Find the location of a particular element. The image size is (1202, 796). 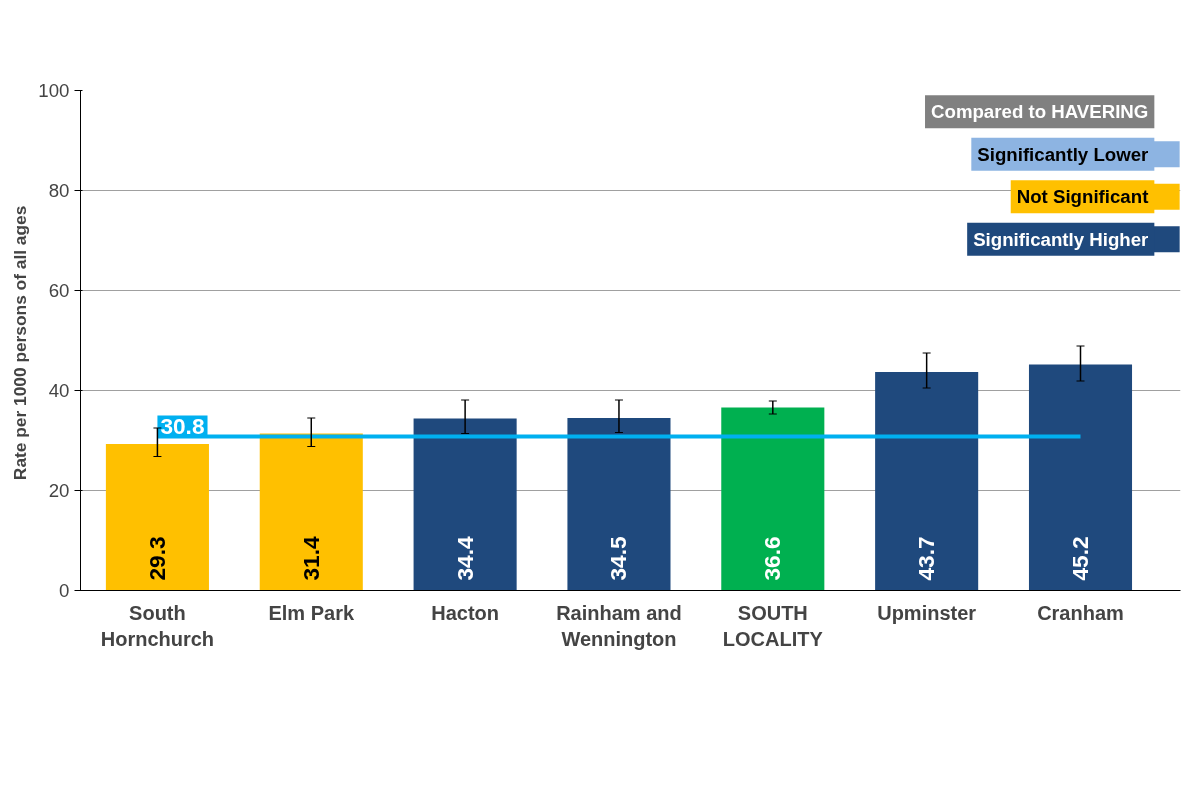

data-label: 43.7 is located at coordinates (926, 558).